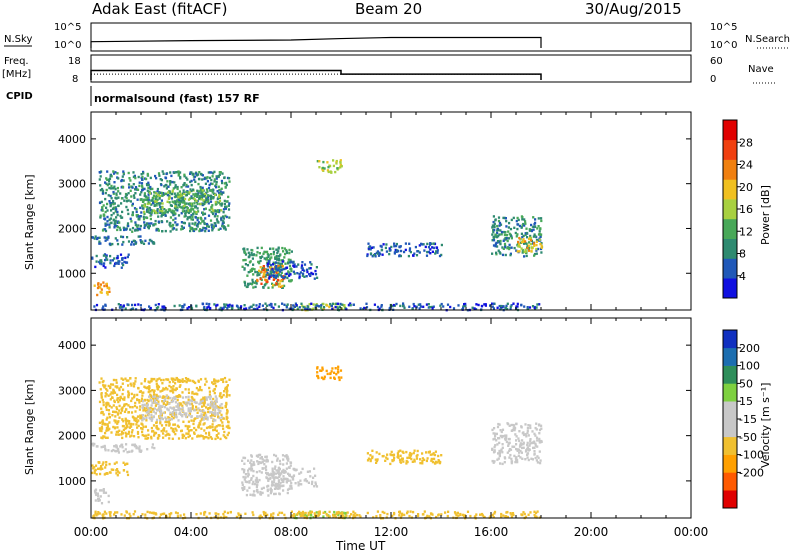 The image size is (800, 554). What do you see at coordinates (730, 248) in the screenshot?
I see `power-colorbar-swatch` at bounding box center [730, 248].